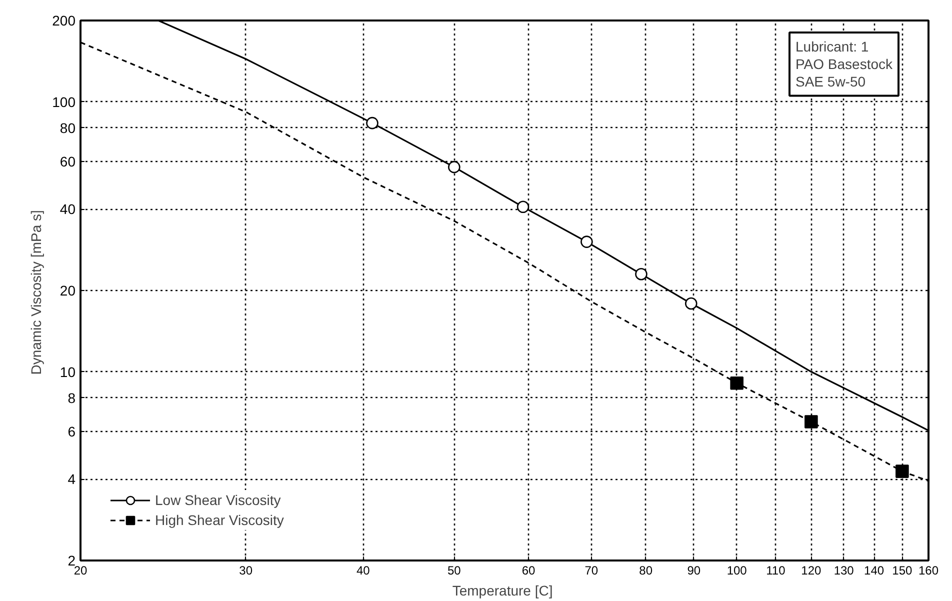 Image resolution: width=952 pixels, height=601 pixels. Describe the element at coordinates (218, 500) in the screenshot. I see `legend-label: Low Shear Viscosity` at that location.